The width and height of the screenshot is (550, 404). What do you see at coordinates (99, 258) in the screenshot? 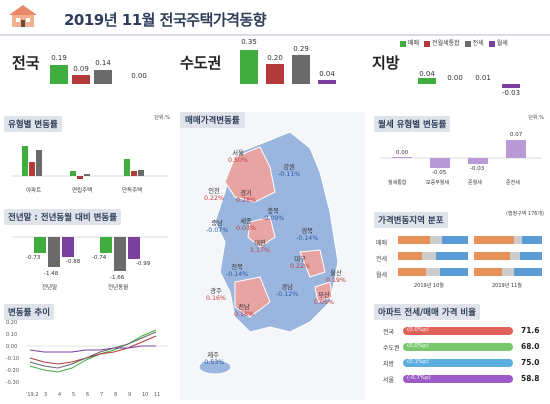
I see `bar-value: -0.74` at bounding box center [99, 258].